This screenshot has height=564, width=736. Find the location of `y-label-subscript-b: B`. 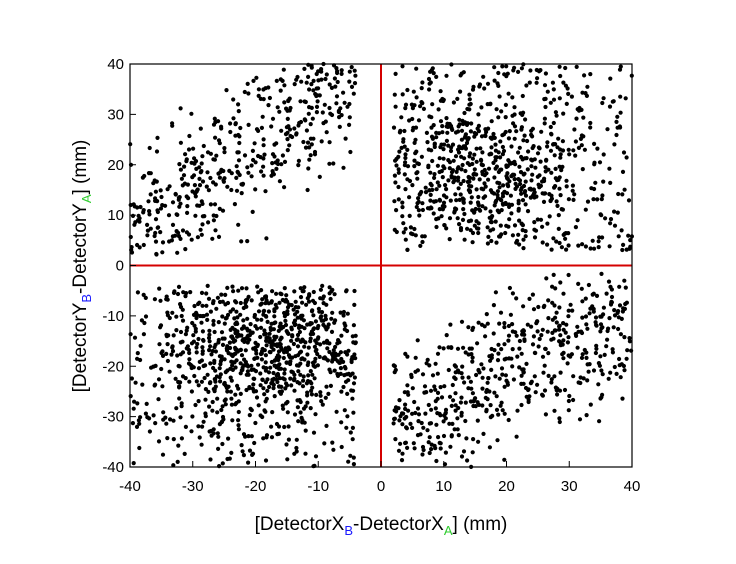

y-label-subscript-b: B is located at coordinates (86, 298).